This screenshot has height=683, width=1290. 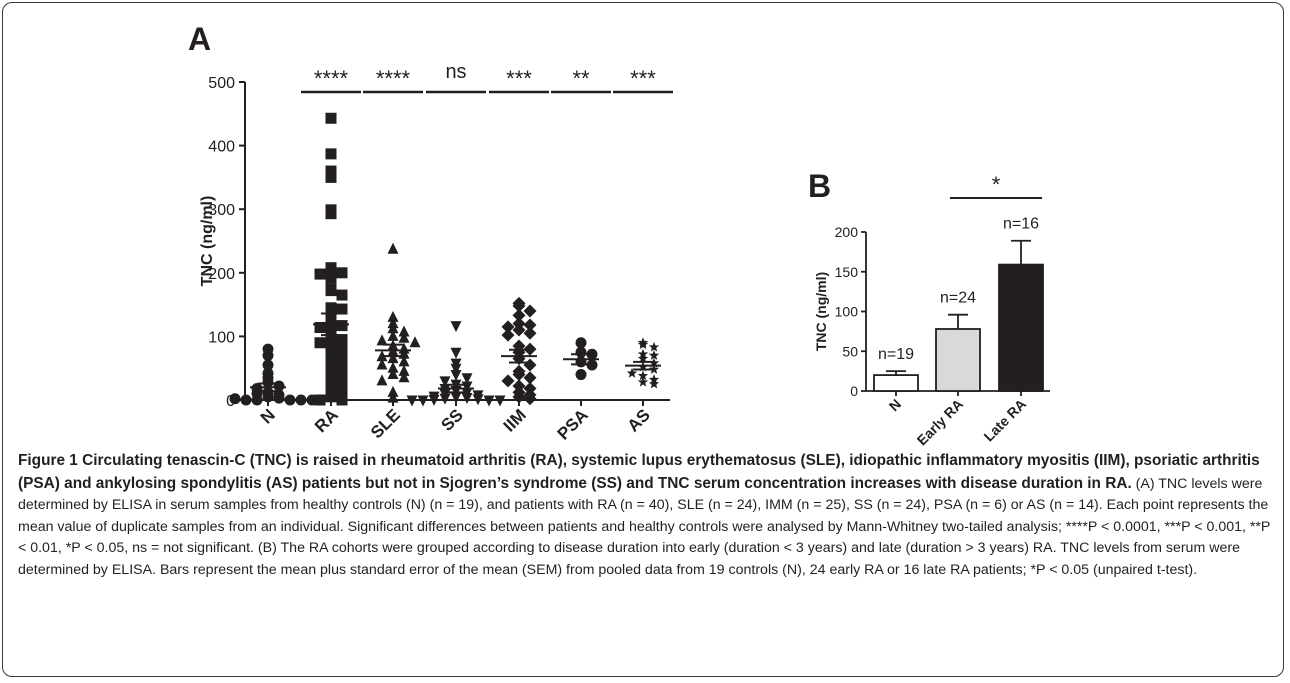 What do you see at coordinates (581, 78) in the screenshot?
I see `significance-label: **` at bounding box center [581, 78].